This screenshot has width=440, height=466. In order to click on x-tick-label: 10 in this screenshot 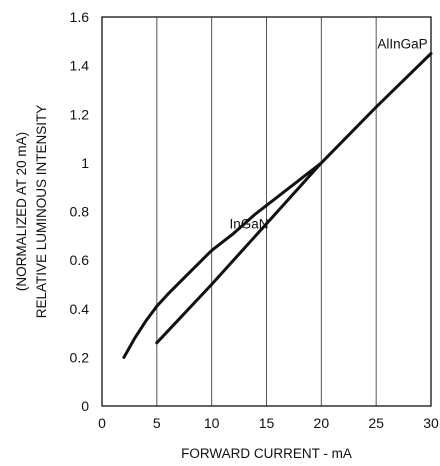, I will do `click(212, 423)`.